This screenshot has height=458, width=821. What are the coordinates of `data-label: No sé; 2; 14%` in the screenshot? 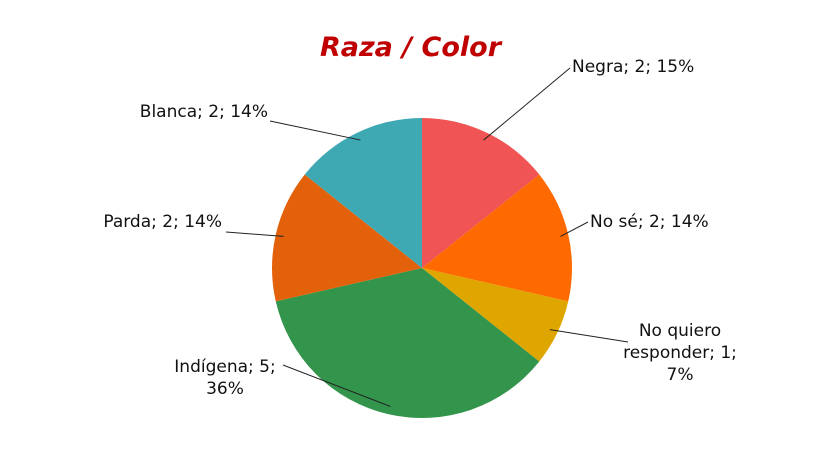 It's located at (649, 222).